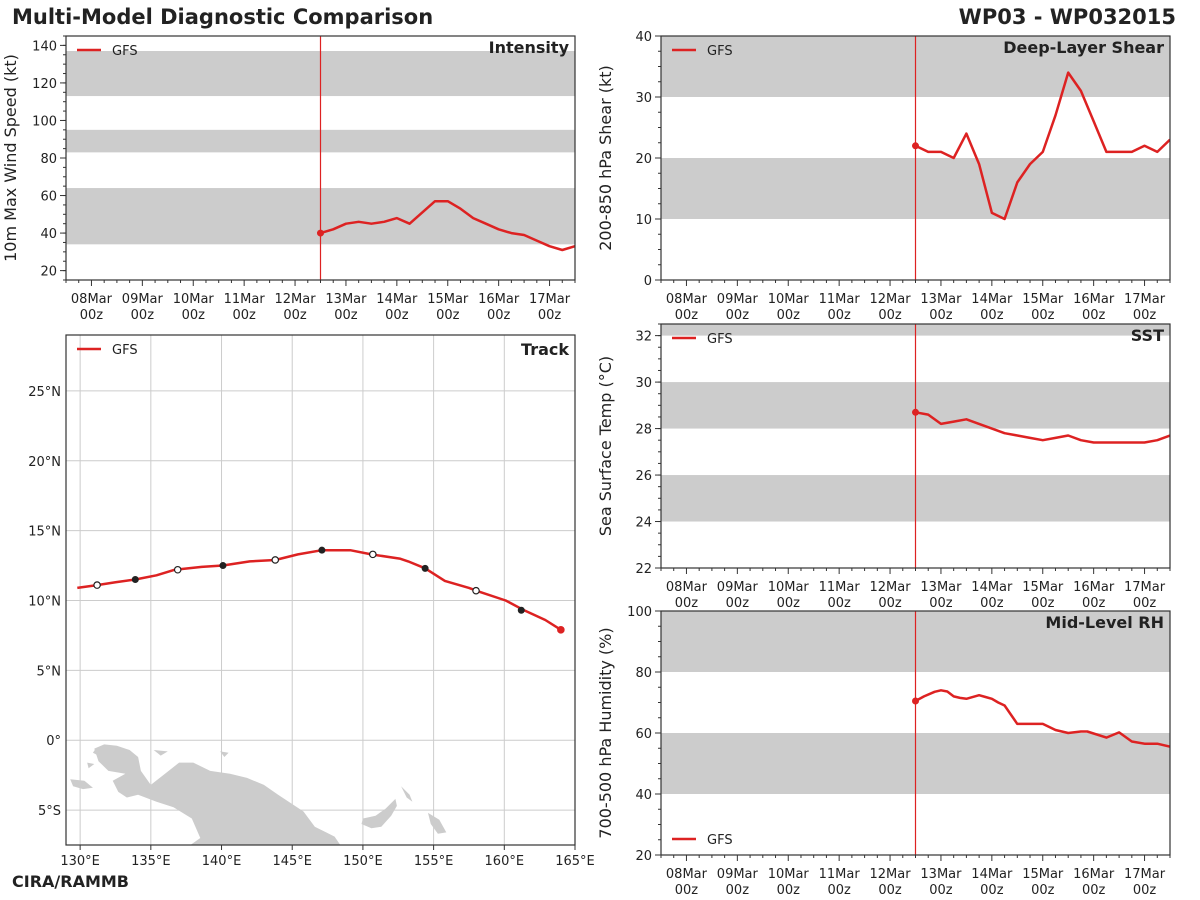 The width and height of the screenshot is (1200, 900). What do you see at coordinates (687, 299) in the screenshot?
I see `shear-xtick-label: 08Mar` at bounding box center [687, 299].